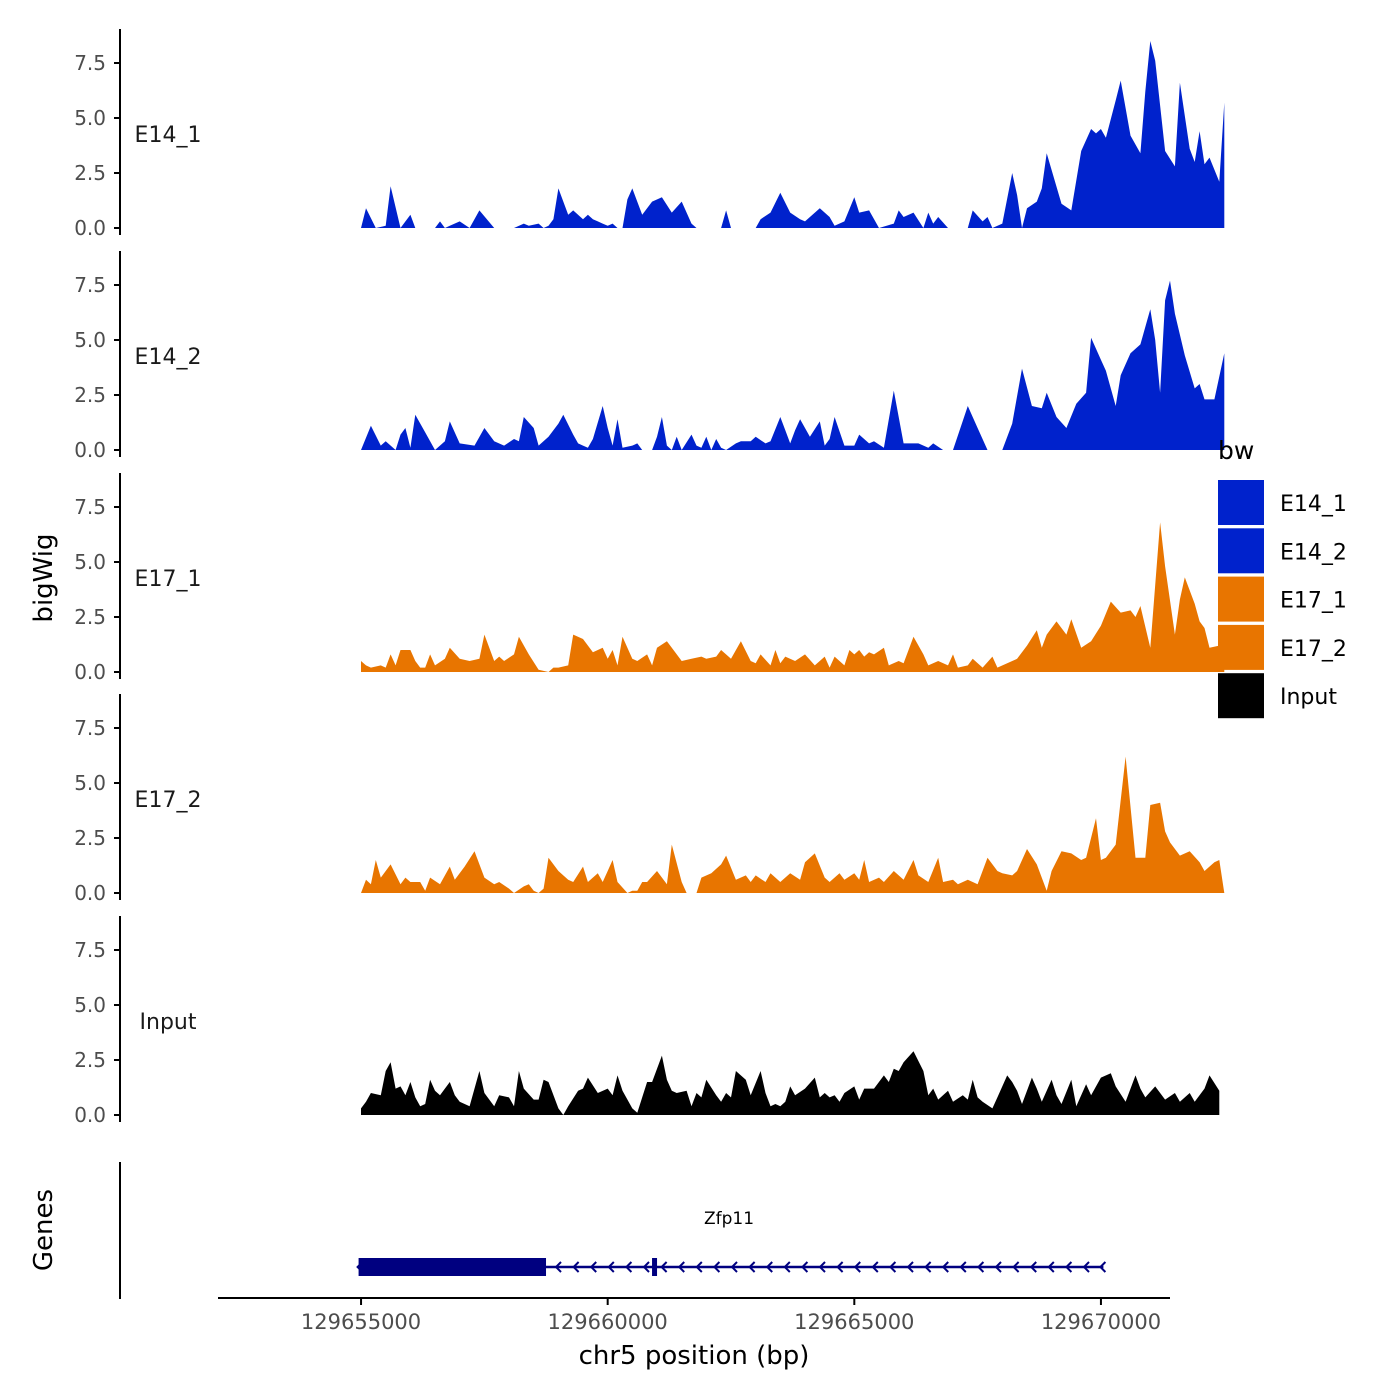  Describe the element at coordinates (1101, 1322) in the screenshot. I see `x-tick-label: 129670000` at that location.